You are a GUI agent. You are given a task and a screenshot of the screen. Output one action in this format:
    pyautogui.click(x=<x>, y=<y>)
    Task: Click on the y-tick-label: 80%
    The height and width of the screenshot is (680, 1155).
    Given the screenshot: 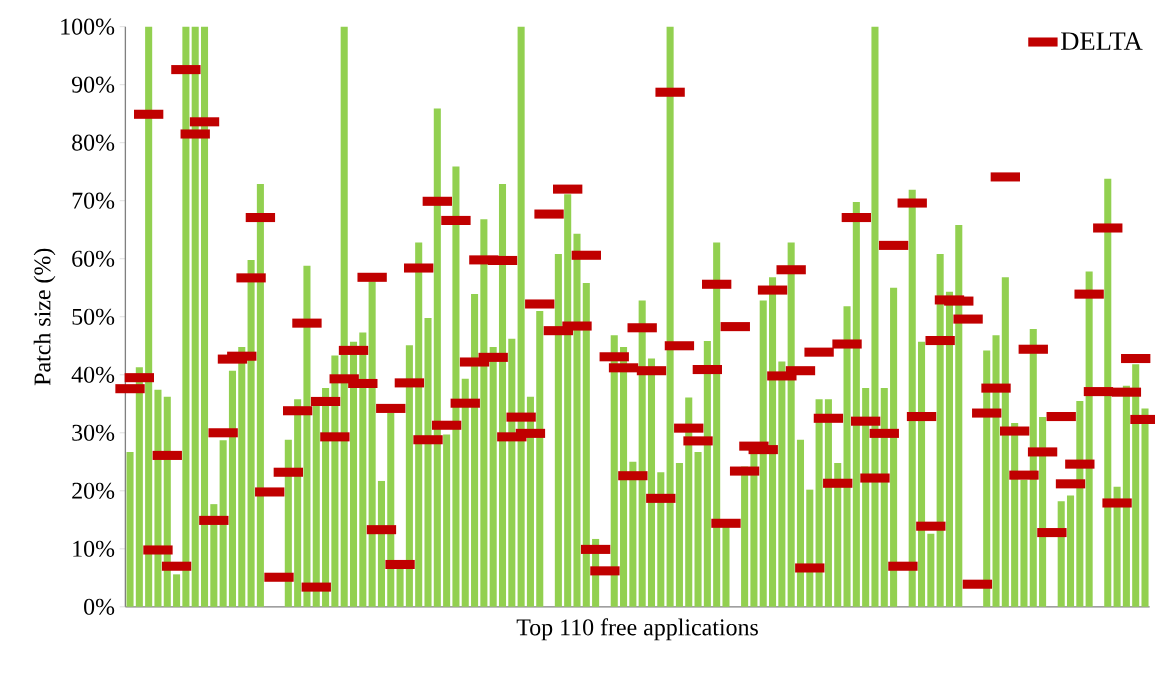 What is the action you would take?
    pyautogui.click(x=93, y=142)
    